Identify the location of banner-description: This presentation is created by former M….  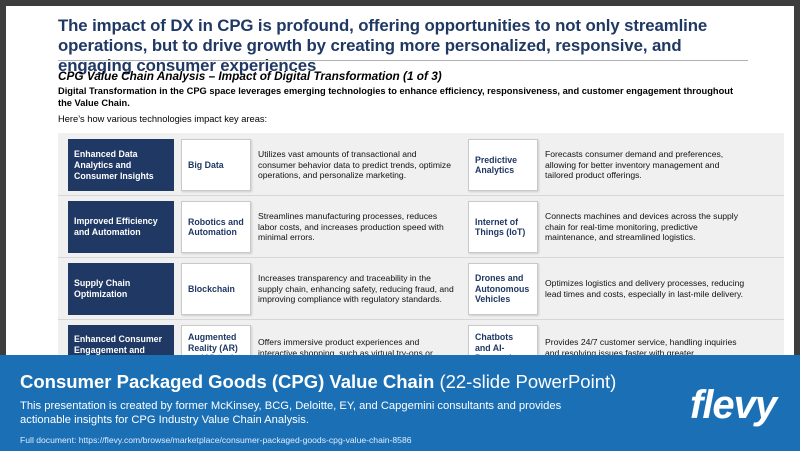
(291, 413).